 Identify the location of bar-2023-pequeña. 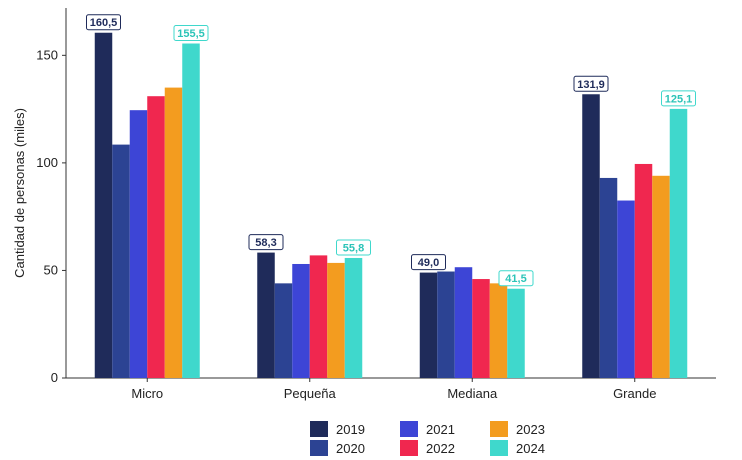
(336, 320).